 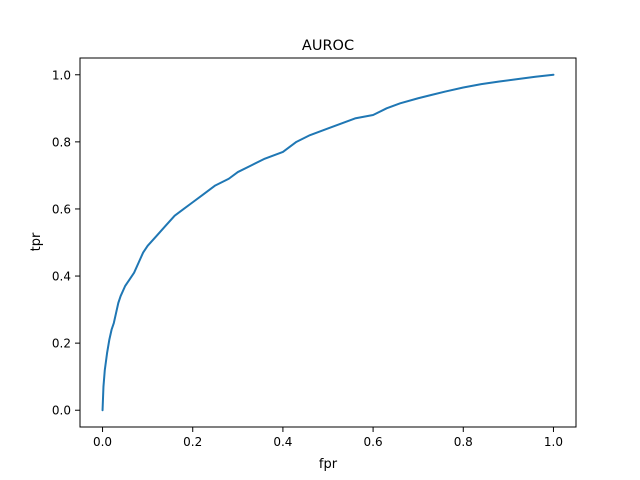 What do you see at coordinates (61, 209) in the screenshot?
I see `y-tick-label: 0.6` at bounding box center [61, 209].